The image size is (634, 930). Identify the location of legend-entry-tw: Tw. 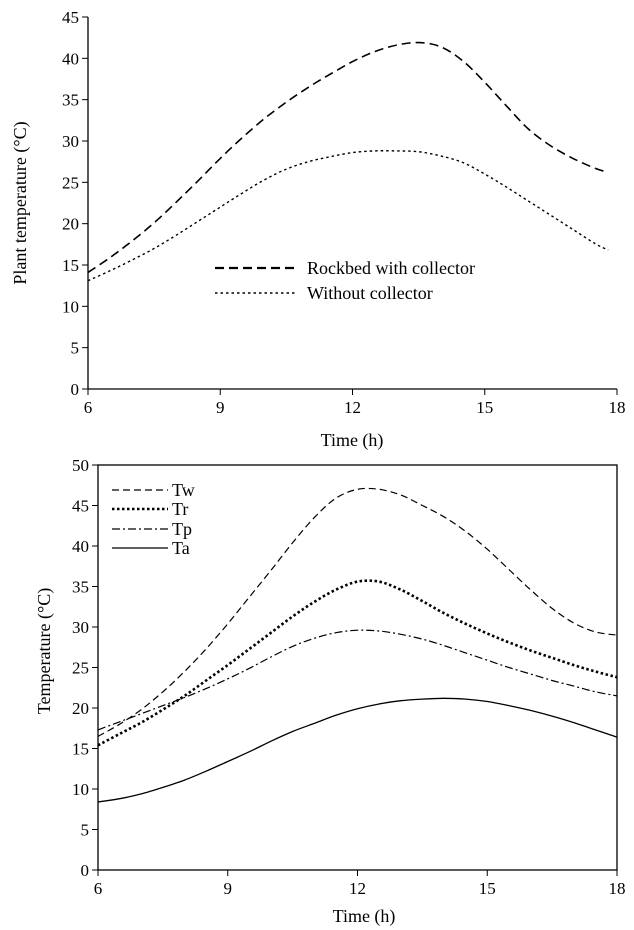
(153, 490).